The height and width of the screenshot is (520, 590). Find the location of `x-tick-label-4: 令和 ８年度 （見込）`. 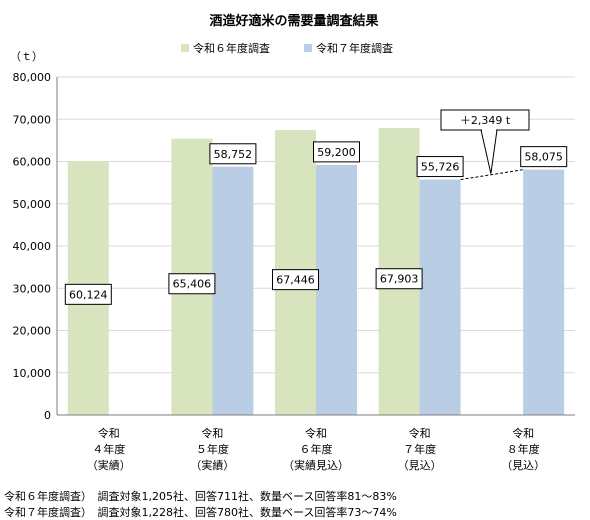

x-tick-label-4: 令和 ８年度 （見込） is located at coordinates (523, 449).